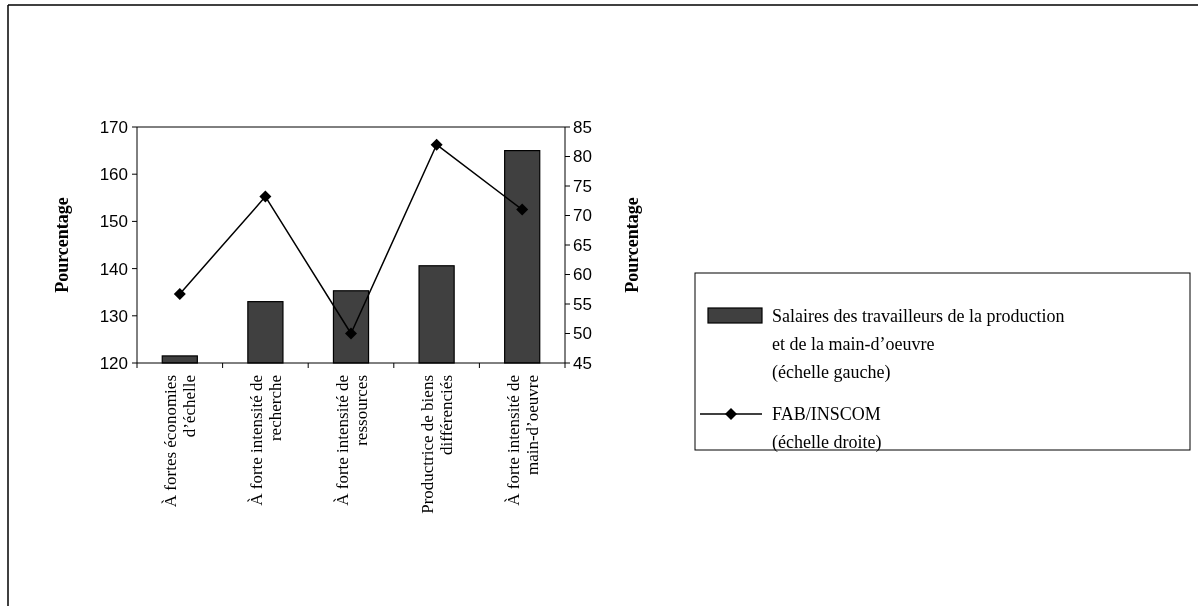 This screenshot has width=1198, height=606. I want to click on y-tick-label: 130, so click(113, 316).